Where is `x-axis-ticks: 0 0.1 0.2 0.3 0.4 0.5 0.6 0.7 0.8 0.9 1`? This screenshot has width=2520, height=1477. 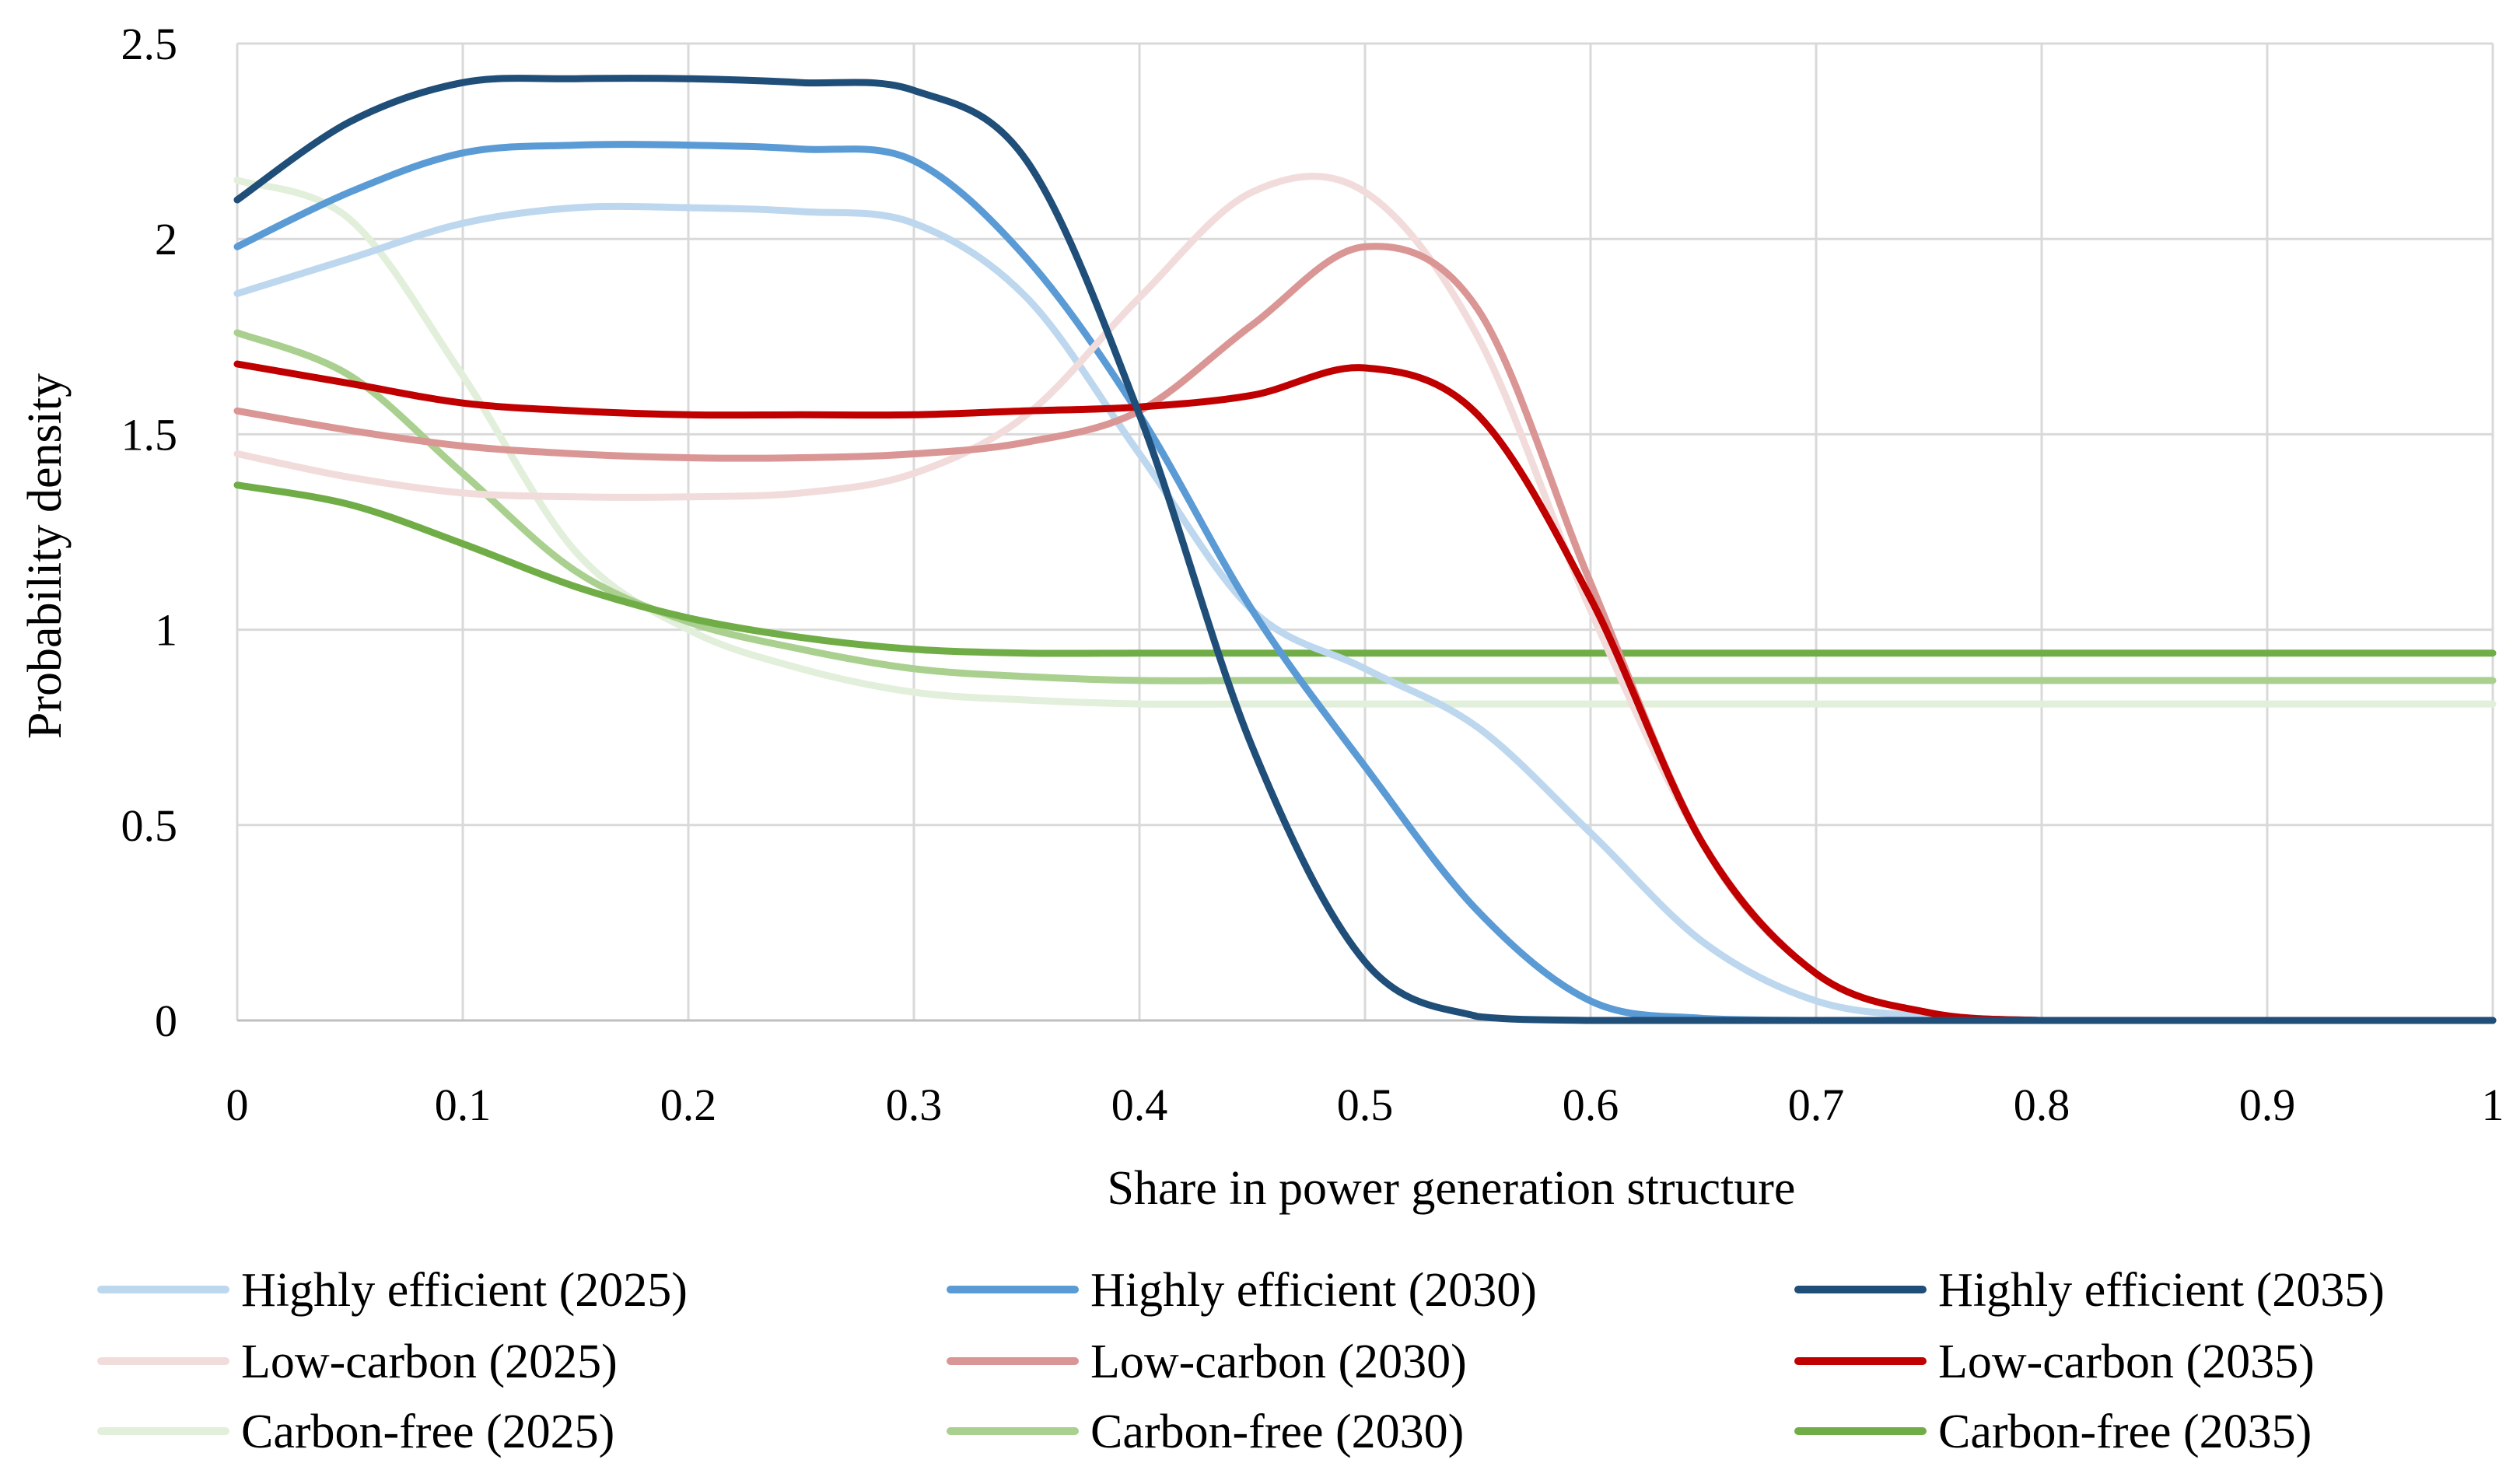 x-axis-ticks: 0 0.1 0.2 0.3 0.4 0.5 0.6 0.7 0.8 0.9 1 is located at coordinates (1365, 1105).